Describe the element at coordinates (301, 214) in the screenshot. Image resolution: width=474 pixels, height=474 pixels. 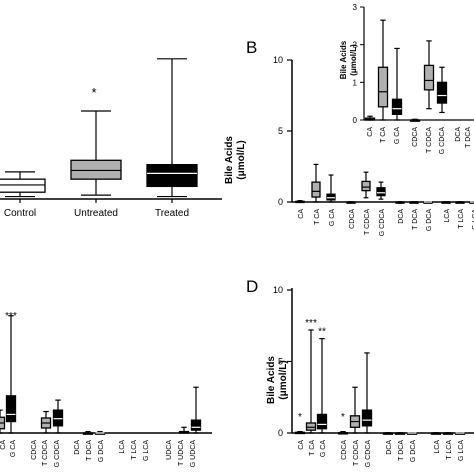
I see `panel-b-x-tick-label: CA` at that location.